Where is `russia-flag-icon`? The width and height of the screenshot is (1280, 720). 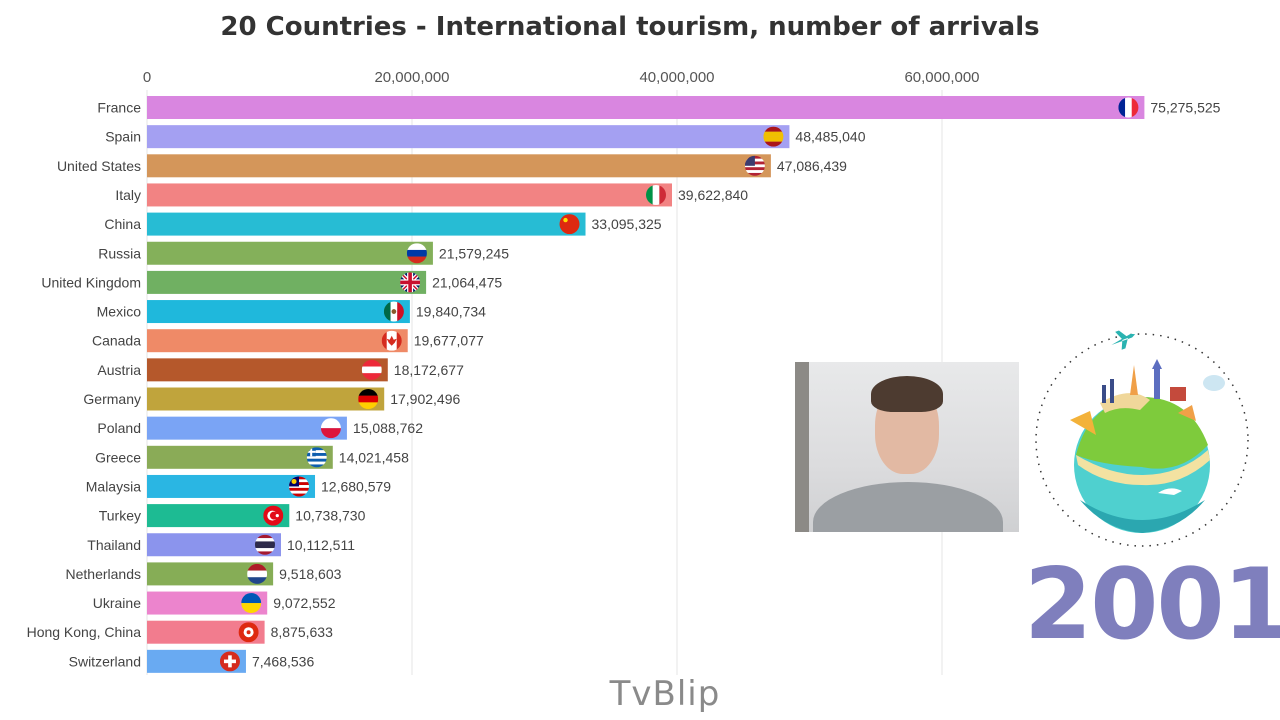
russia-flag-icon is located at coordinates (416, 253).